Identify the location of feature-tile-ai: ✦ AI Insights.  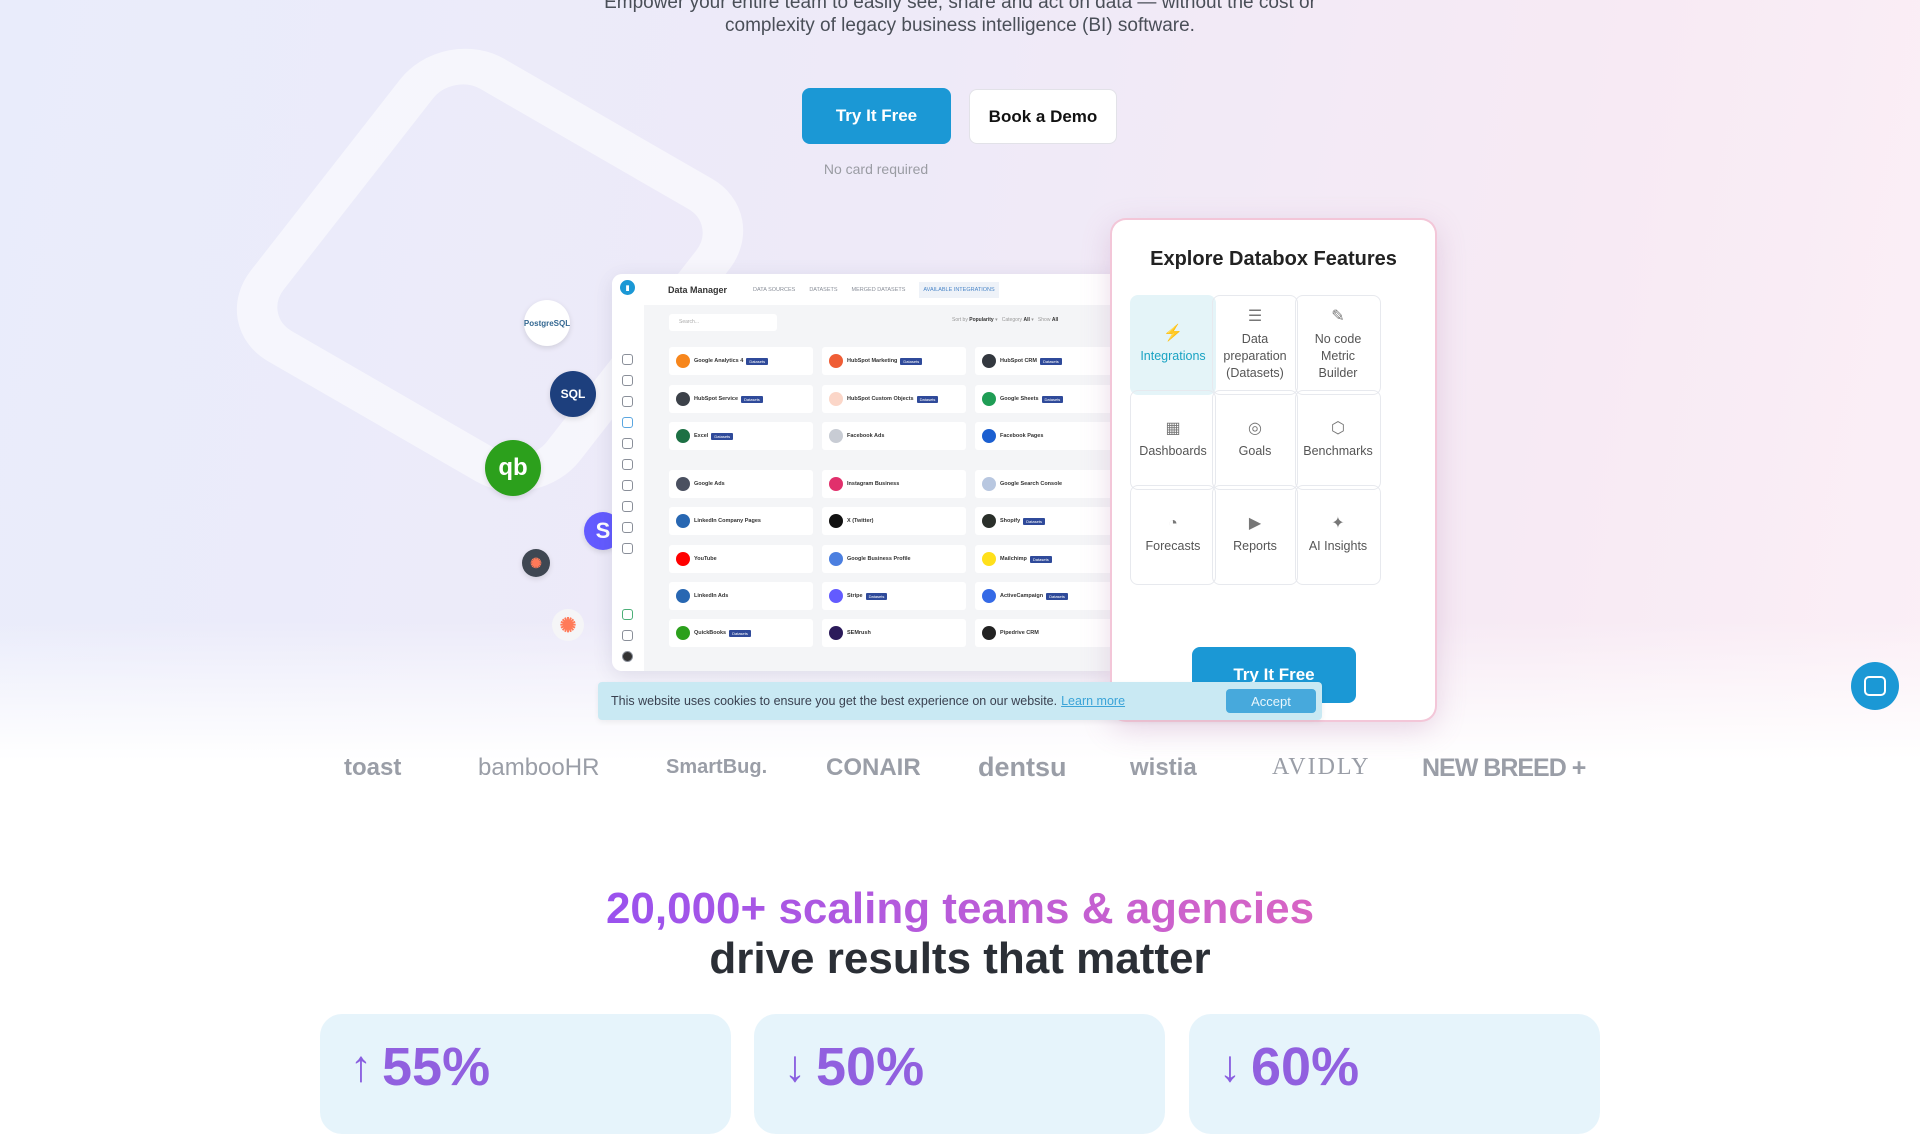
(1338, 535).